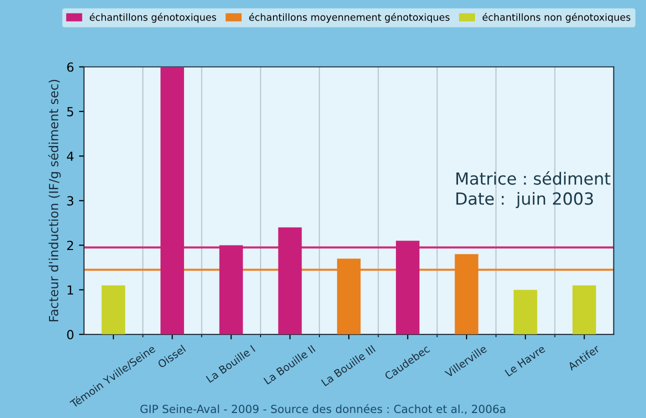 This screenshot has height=418, width=646. I want to click on annotation: Date : juin 2003, so click(524, 200).